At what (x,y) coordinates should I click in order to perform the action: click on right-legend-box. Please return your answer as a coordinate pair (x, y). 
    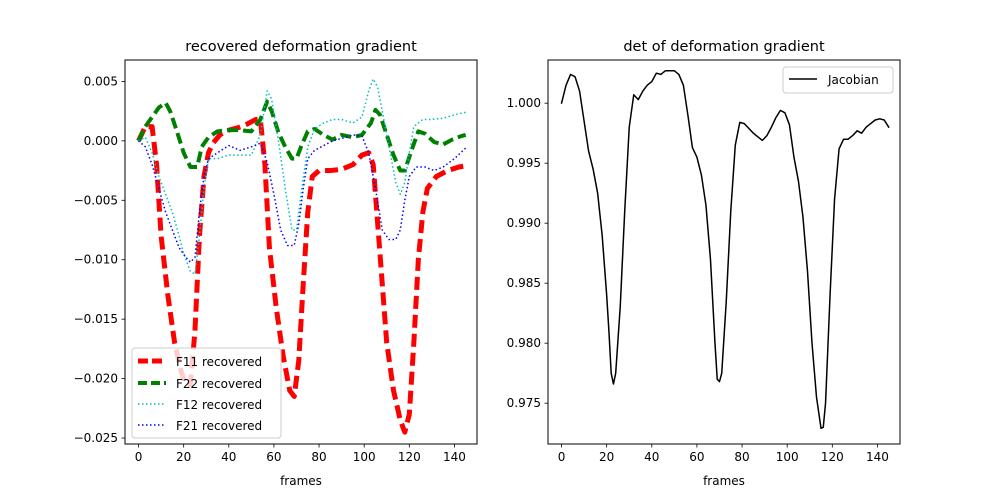
    Looking at the image, I should click on (838, 80).